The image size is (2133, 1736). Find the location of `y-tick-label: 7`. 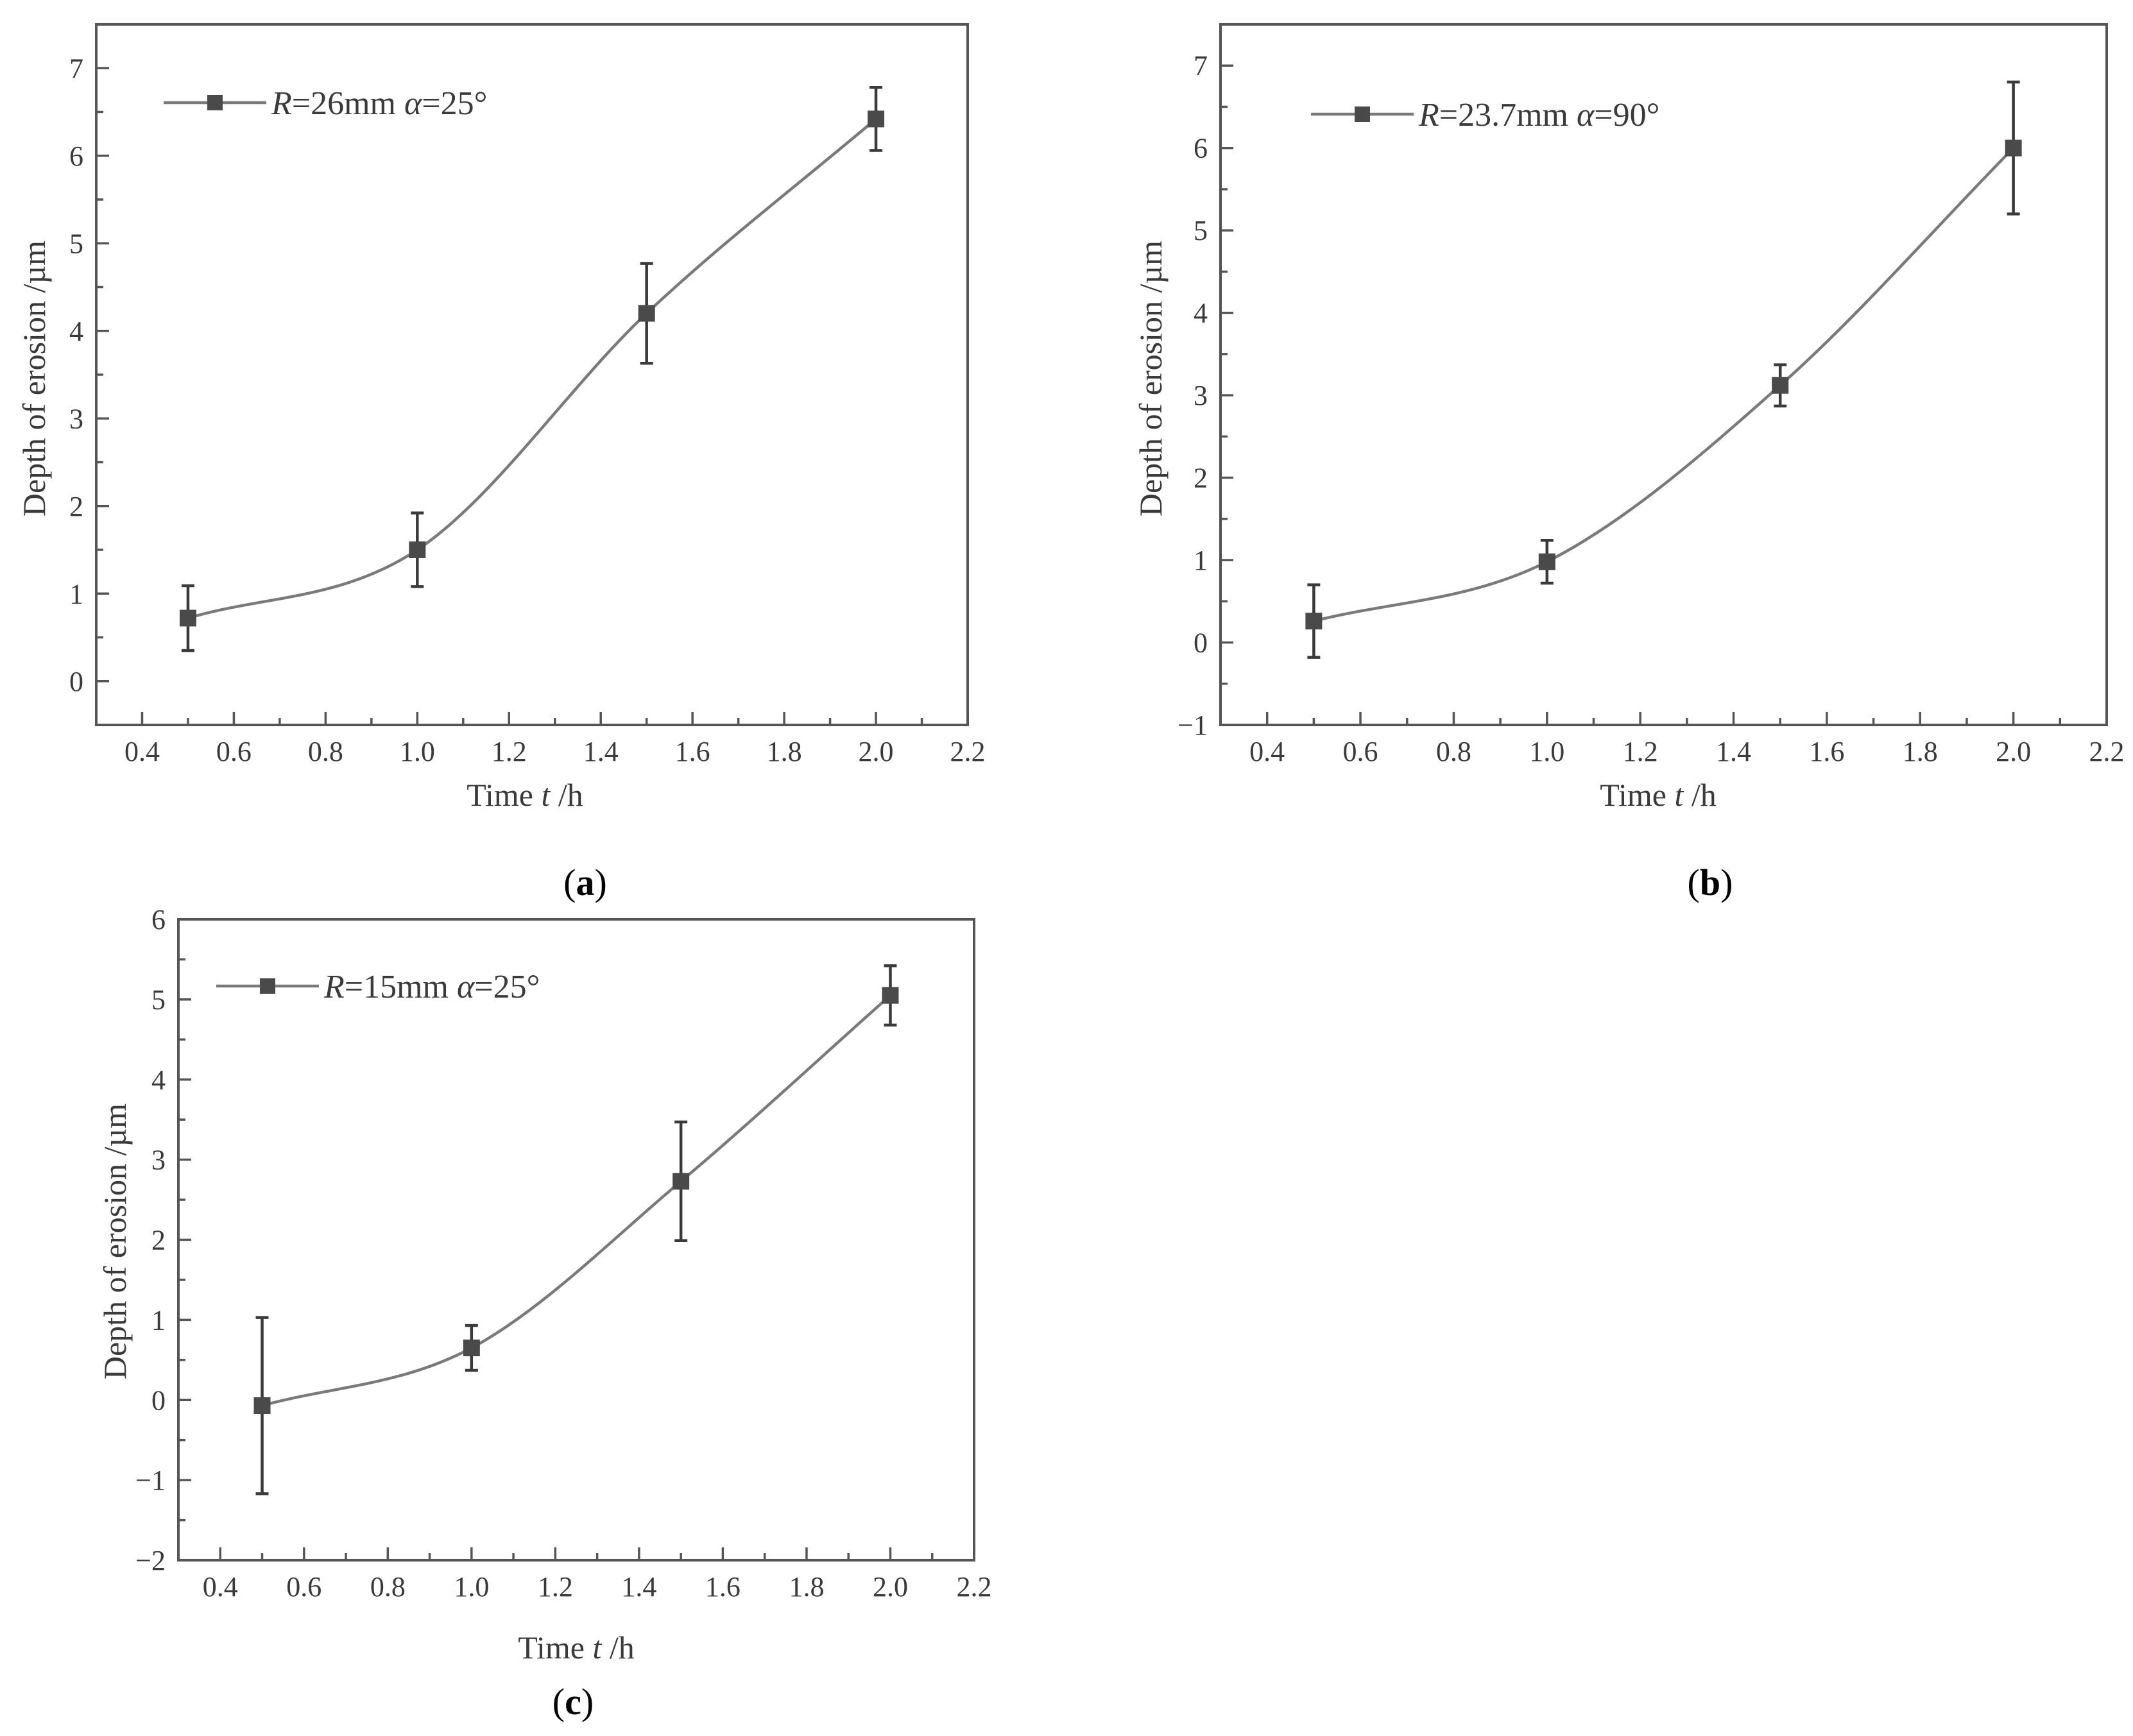

y-tick-label: 7 is located at coordinates (1201, 65).